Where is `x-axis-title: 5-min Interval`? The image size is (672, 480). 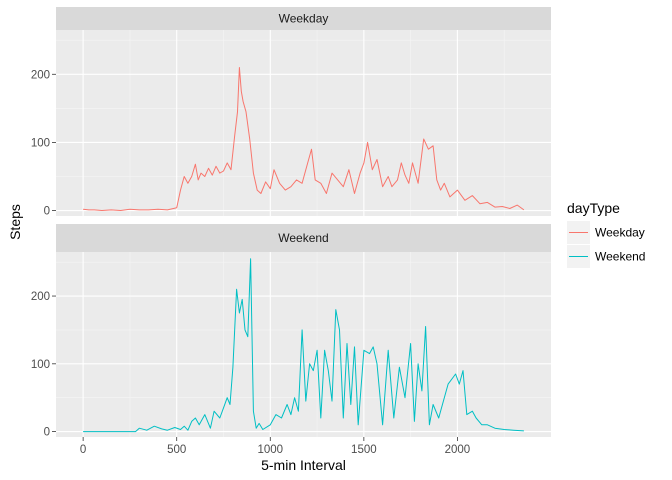
x-axis-title: 5-min Interval is located at coordinates (303, 465).